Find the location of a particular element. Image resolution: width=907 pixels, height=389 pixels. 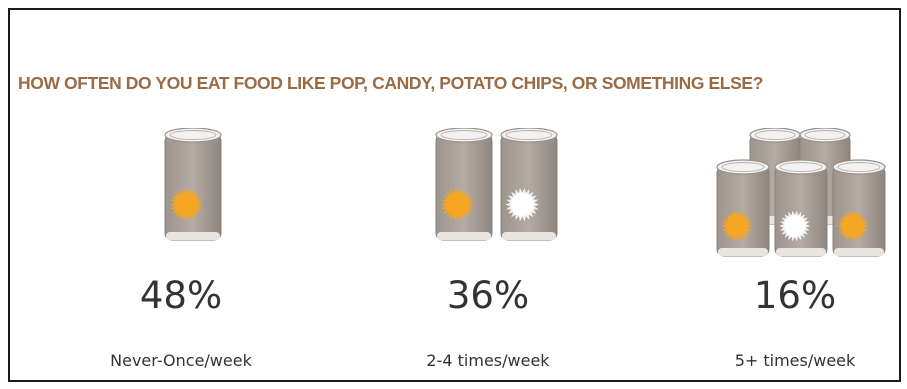

value-label: 16% is located at coordinates (795, 295).